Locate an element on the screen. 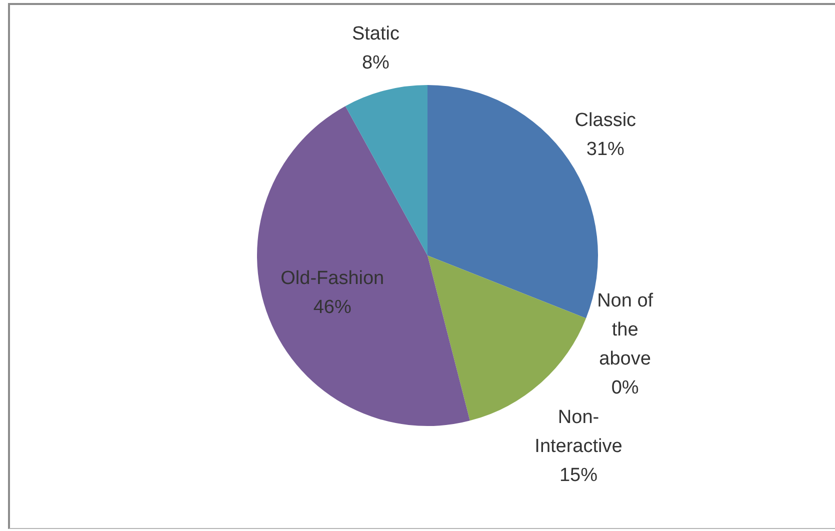 The height and width of the screenshot is (531, 835). slice-label: Classic is located at coordinates (605, 121).